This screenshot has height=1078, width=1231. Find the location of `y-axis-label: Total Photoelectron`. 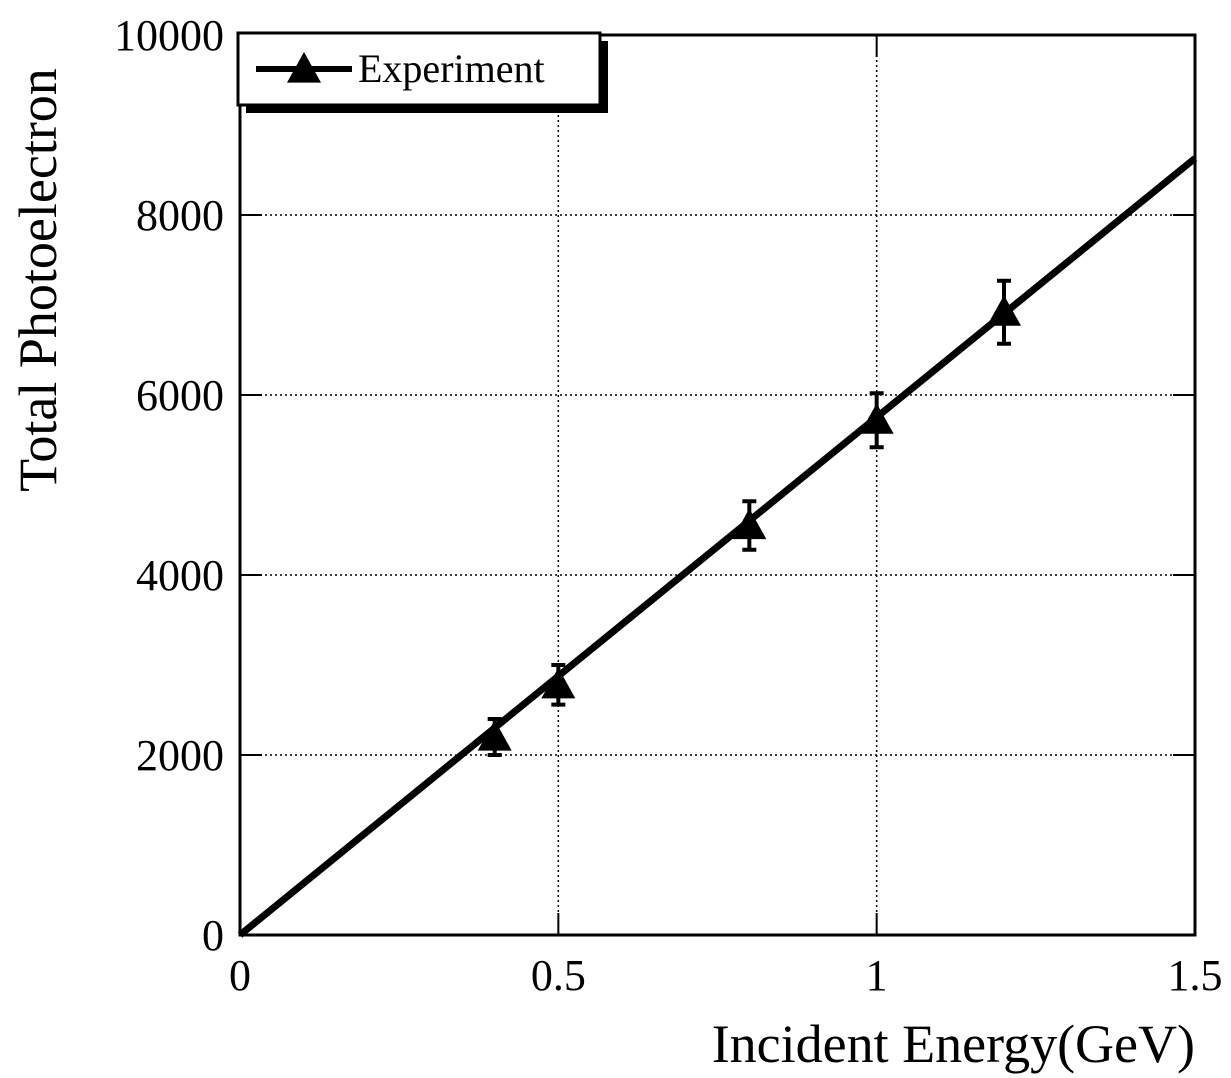

y-axis-label: Total Photoelectron is located at coordinates (38, 280).